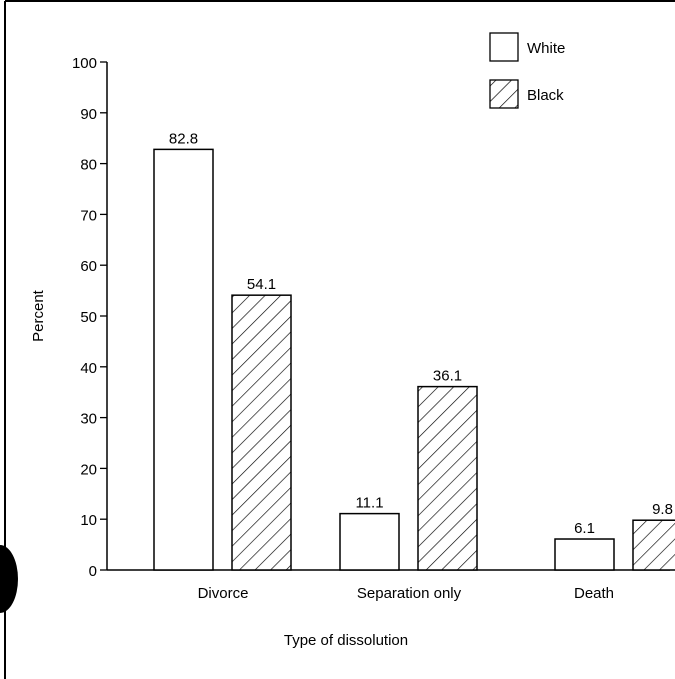 Image resolution: width=675 pixels, height=679 pixels. Describe the element at coordinates (88, 165) in the screenshot. I see `y-tick-label-80: 80` at that location.